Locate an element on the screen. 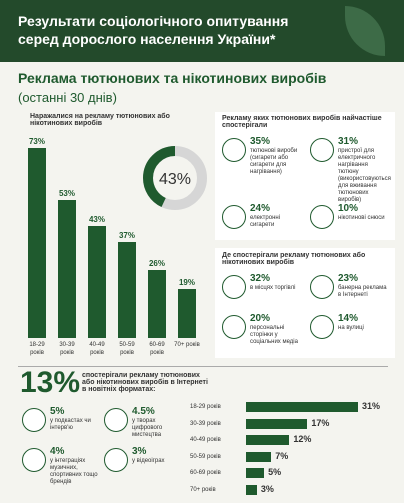  item-label: персональні сторінки у соціальних медіа is located at coordinates (274, 335).